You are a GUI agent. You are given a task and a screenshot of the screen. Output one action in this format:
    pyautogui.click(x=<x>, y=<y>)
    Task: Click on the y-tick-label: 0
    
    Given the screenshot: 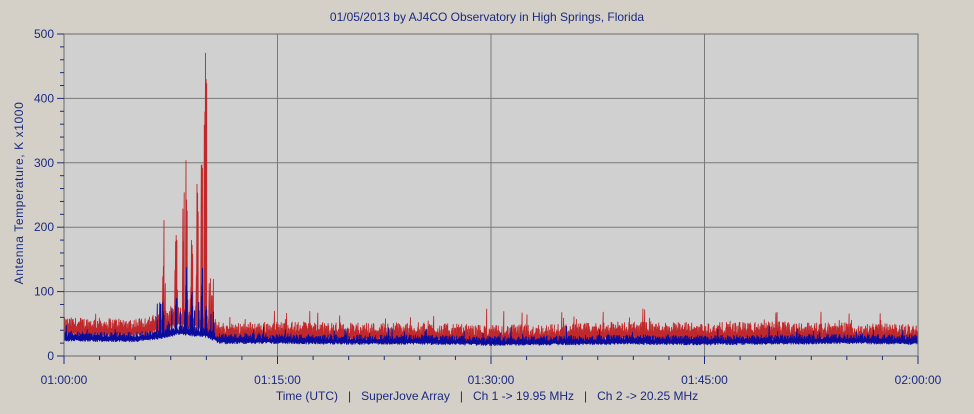 What is the action you would take?
    pyautogui.click(x=50, y=356)
    